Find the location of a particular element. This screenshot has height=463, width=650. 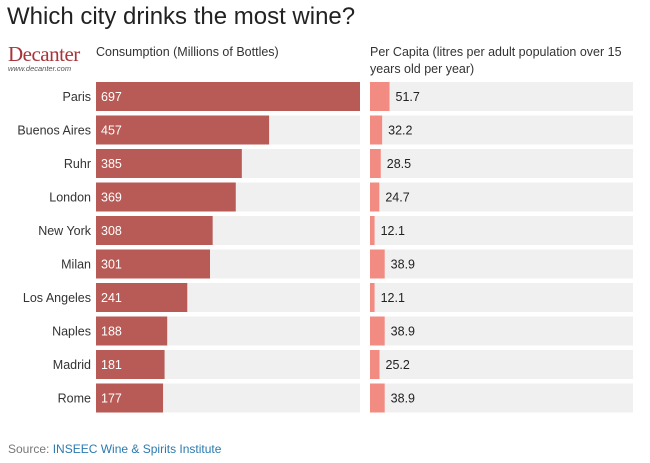

per-capita-value-label: 24.7 is located at coordinates (397, 198).